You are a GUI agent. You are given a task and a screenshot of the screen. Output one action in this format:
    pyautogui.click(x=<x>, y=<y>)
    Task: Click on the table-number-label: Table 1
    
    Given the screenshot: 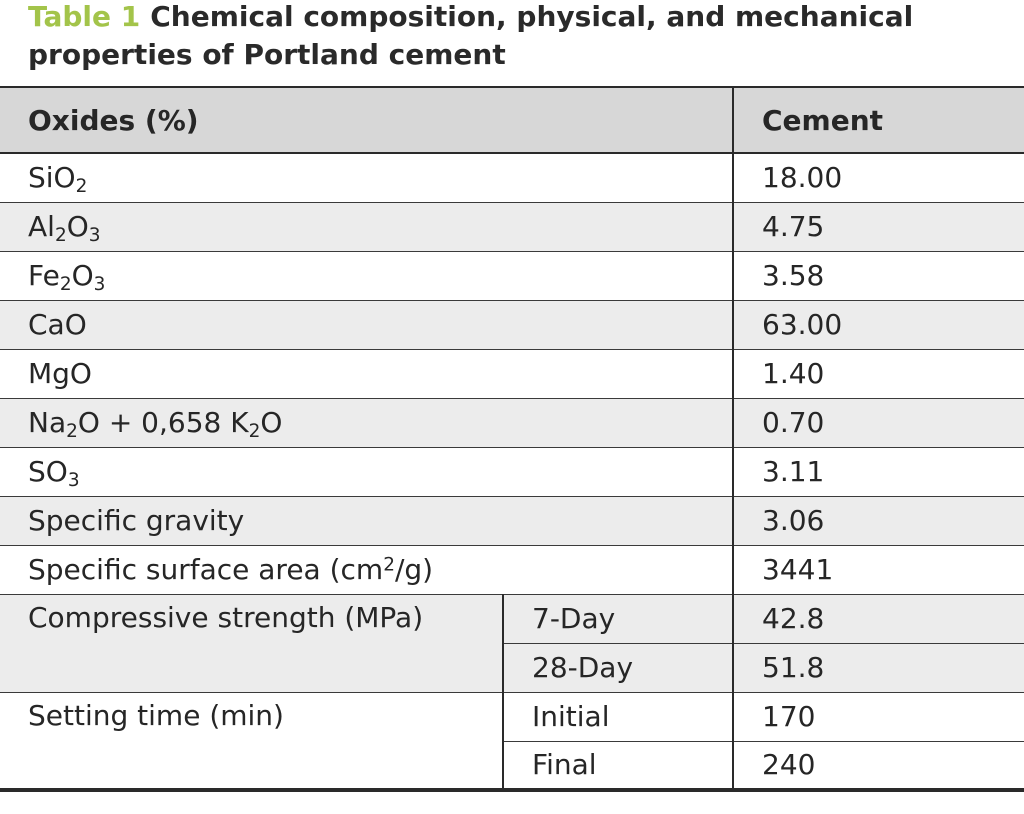 What is the action you would take?
    pyautogui.click(x=84, y=16)
    